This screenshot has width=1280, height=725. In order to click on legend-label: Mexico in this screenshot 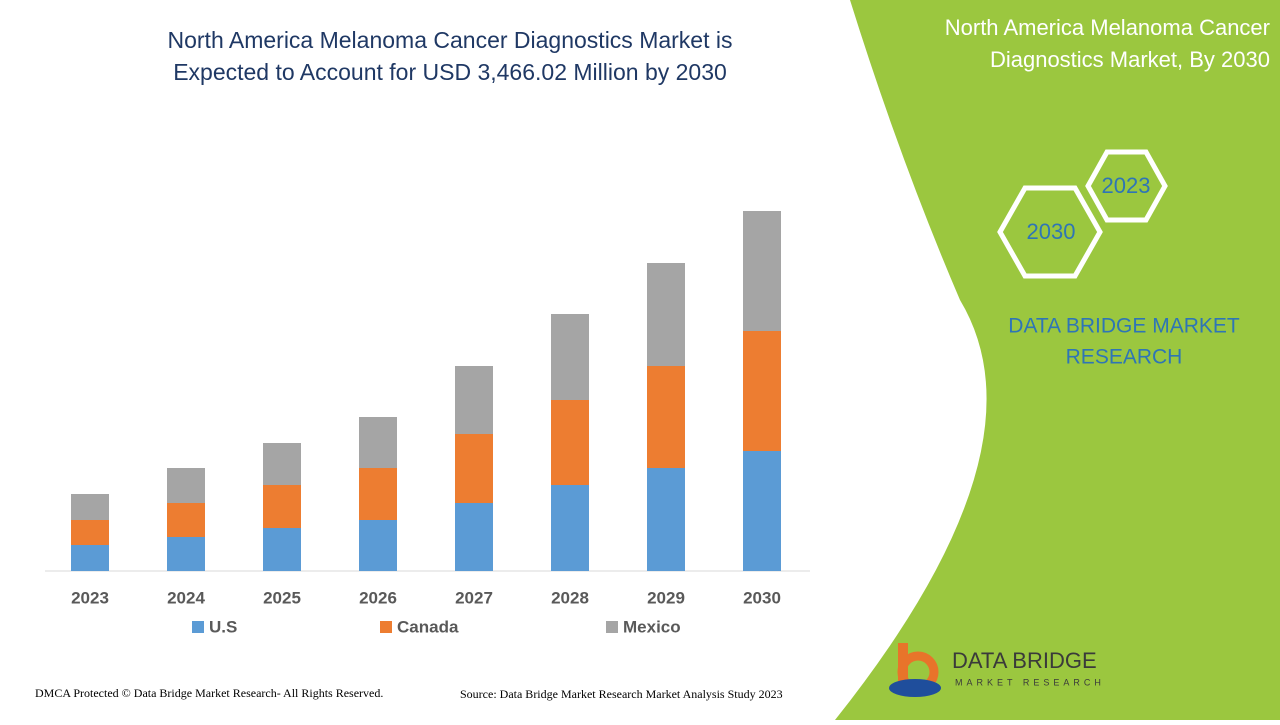, I will do `click(652, 626)`.